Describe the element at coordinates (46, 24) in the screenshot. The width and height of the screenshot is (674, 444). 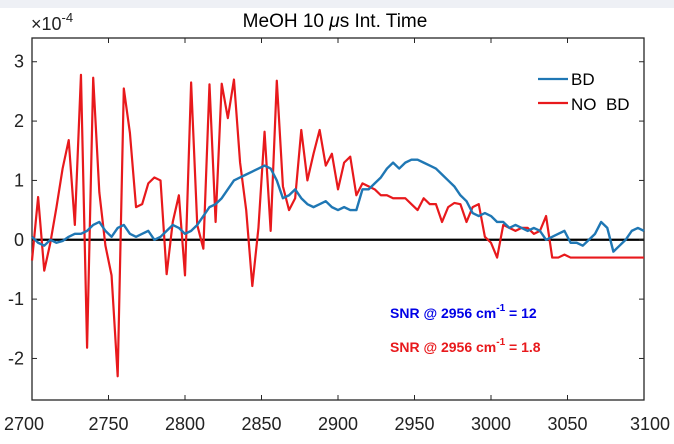
I see `y-exponent-prefix: ×10` at that location.